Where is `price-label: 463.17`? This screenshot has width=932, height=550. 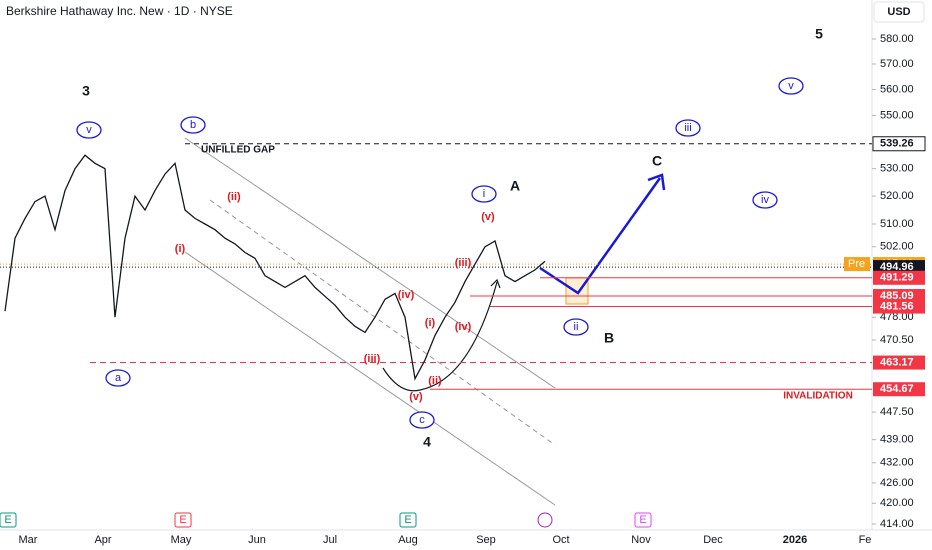
price-label: 463.17 is located at coordinates (897, 362).